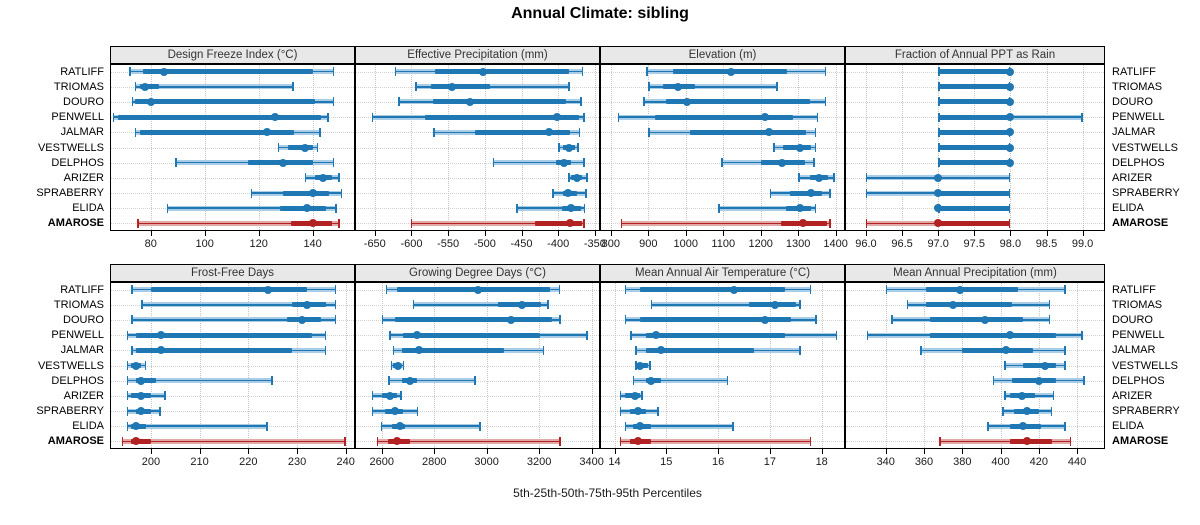 This screenshot has height=525, width=1200. What do you see at coordinates (1132, 177) in the screenshot?
I see `row-label-right: ARIZER` at bounding box center [1132, 177].